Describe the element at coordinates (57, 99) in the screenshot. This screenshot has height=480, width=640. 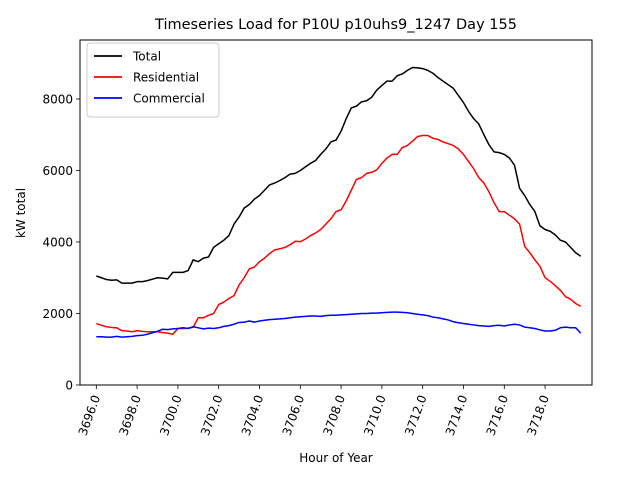
I see `y-tick-label: 8000` at that location.